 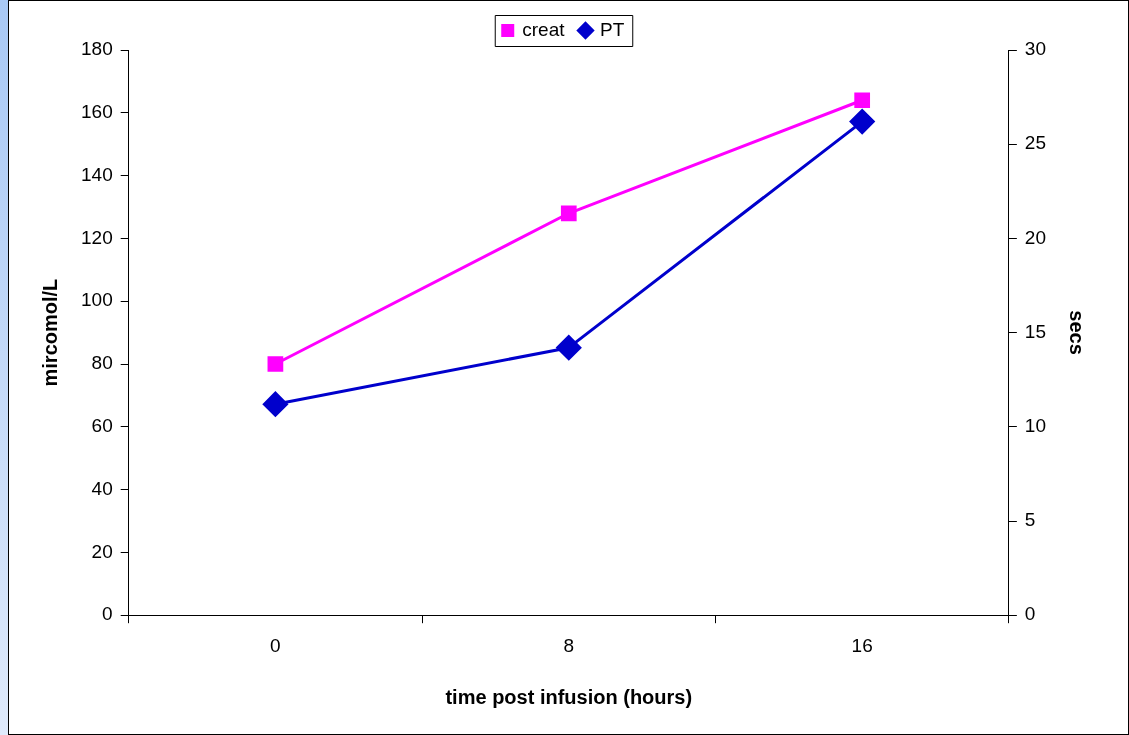 What do you see at coordinates (97, 174) in the screenshot?
I see `y-tick-label: 140` at bounding box center [97, 174].